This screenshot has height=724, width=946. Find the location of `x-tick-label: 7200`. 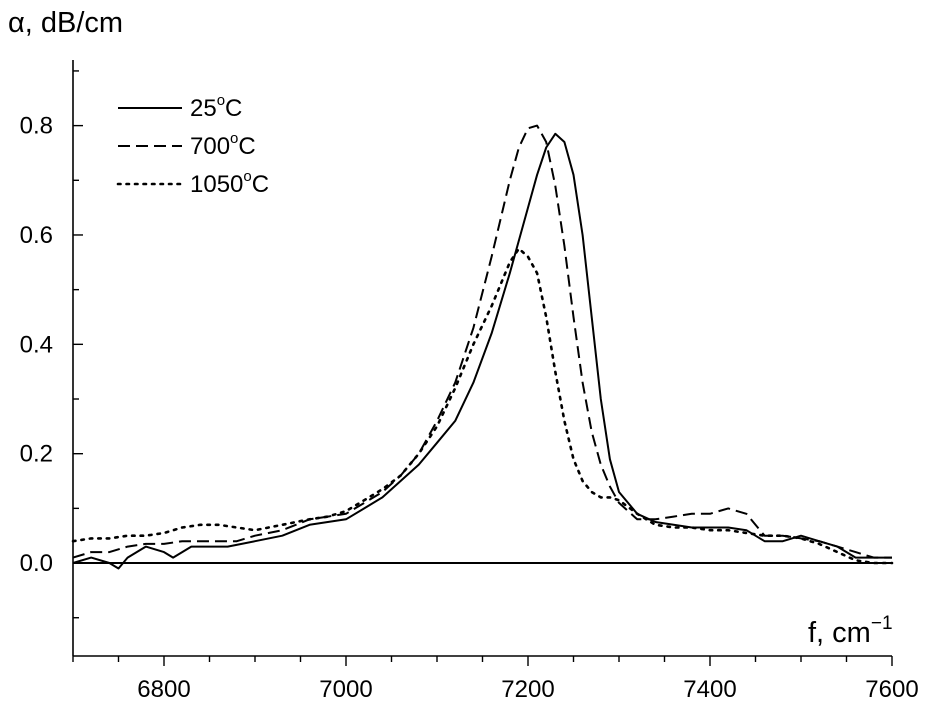

x-tick-label: 7200 is located at coordinates (527, 689).